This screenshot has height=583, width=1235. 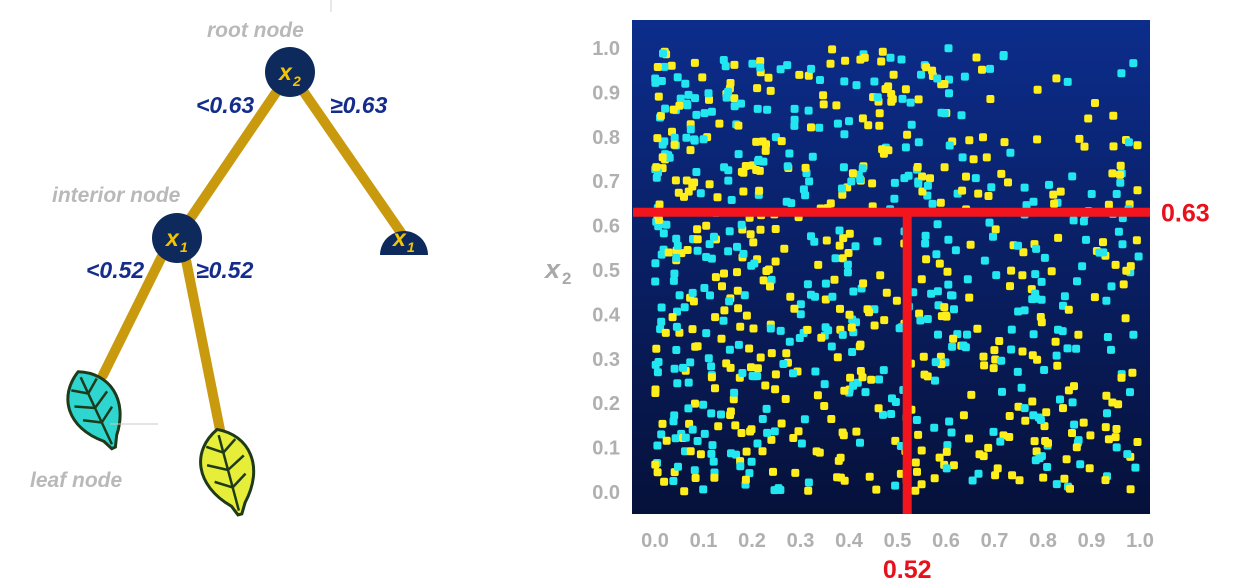 I want to click on y-tick-label: 0.3, so click(x=606, y=360).